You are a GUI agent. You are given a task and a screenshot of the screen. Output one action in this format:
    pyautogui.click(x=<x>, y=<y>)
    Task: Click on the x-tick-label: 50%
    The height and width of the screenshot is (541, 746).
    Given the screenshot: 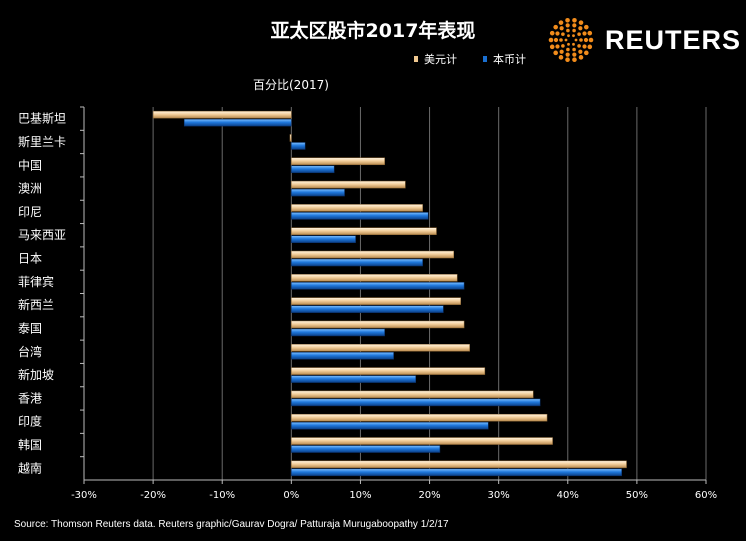 What is the action you would take?
    pyautogui.click(x=637, y=495)
    